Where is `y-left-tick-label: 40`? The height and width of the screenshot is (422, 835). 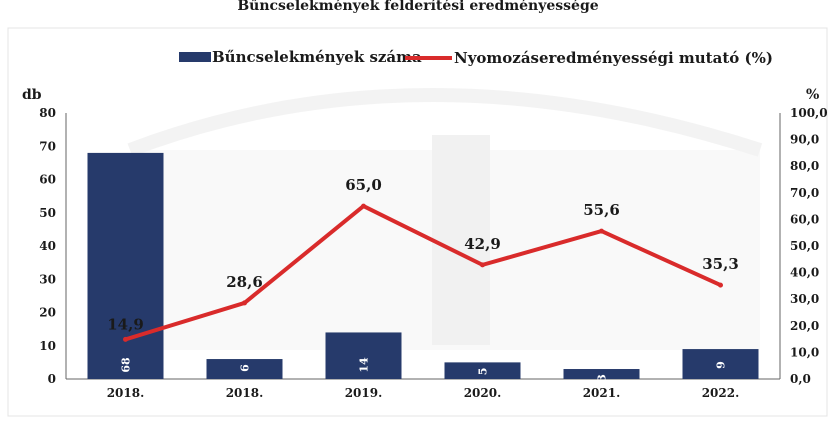 y-left-tick-label: 40 is located at coordinates (47, 246).